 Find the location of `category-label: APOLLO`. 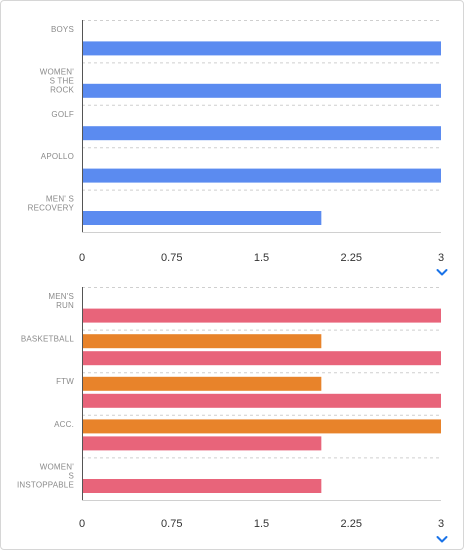

category-label: APOLLO is located at coordinates (57, 156).